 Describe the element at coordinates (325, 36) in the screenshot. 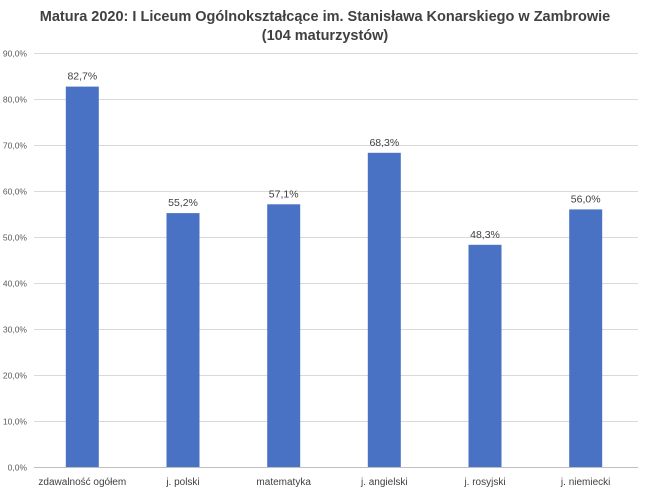

I see `chart-title-line-2: (104 maturzystów)` at that location.